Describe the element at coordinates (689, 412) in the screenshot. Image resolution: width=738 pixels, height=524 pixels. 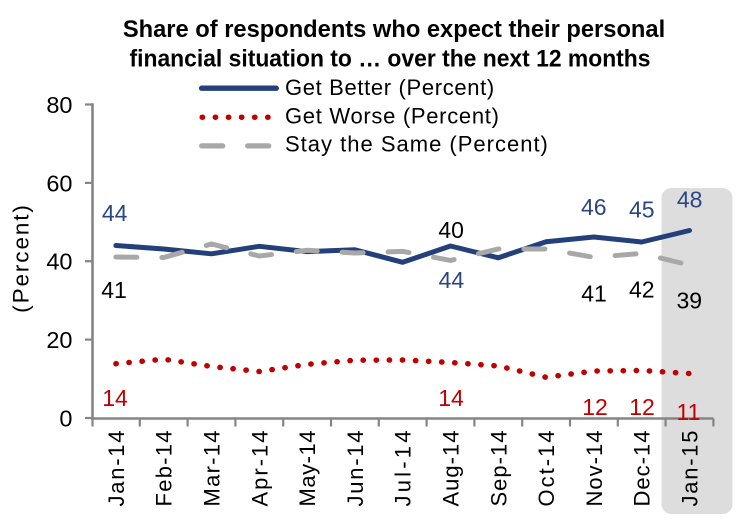
I see `svg-text: 11` at that location.